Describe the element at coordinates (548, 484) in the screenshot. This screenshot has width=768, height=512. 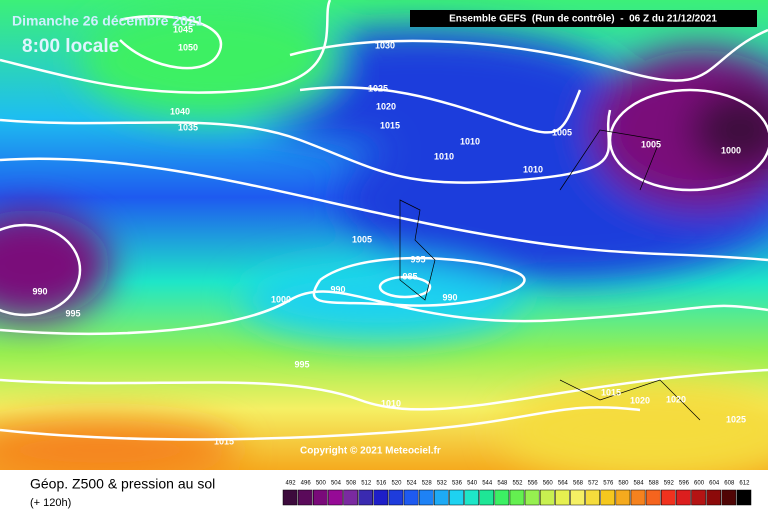
I see `scale-label: 560` at that location.